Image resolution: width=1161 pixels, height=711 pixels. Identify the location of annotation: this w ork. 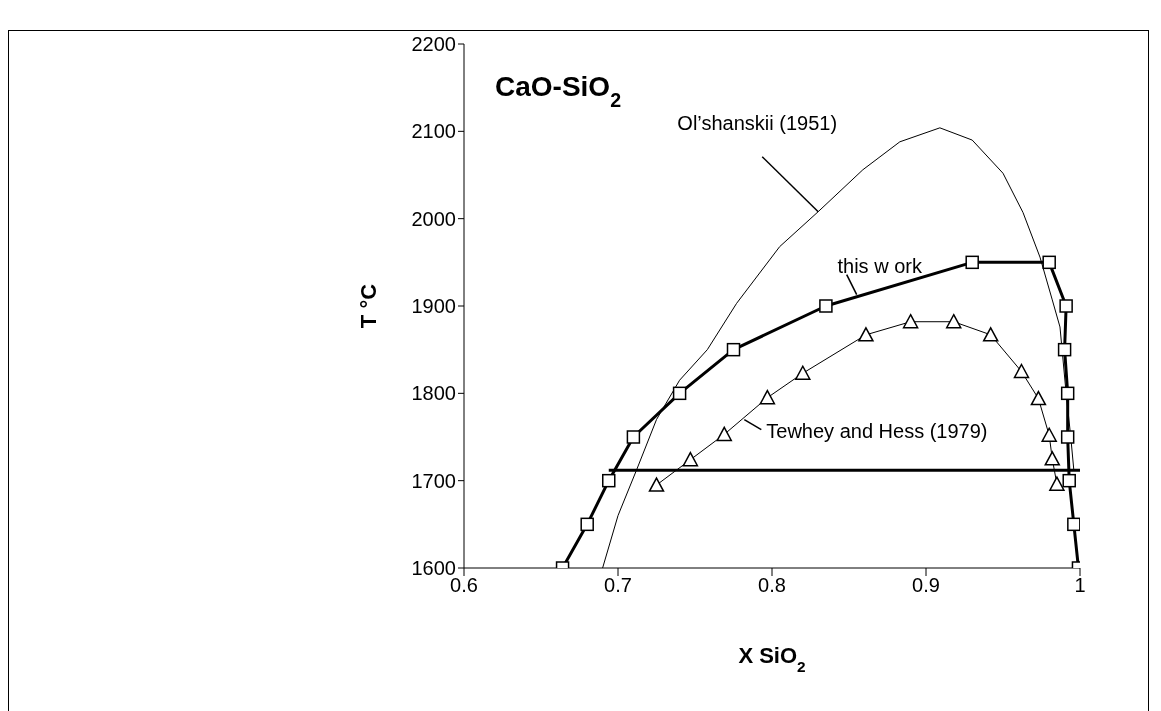
(880, 265).